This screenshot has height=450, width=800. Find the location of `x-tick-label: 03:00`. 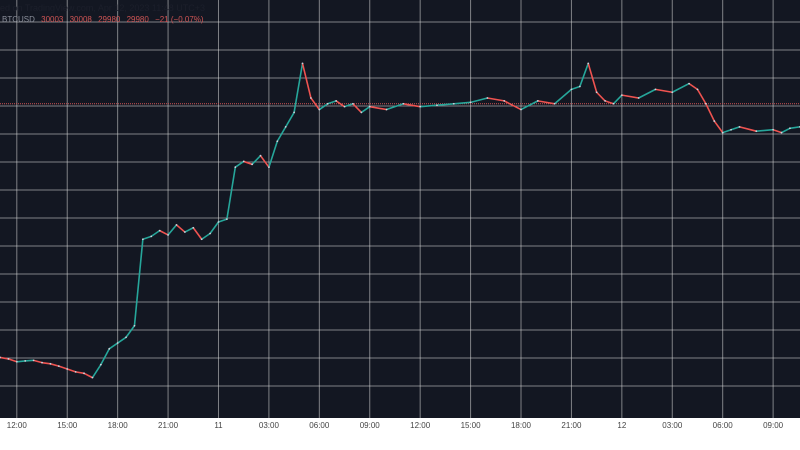

x-tick-label: 03:00 is located at coordinates (269, 425).